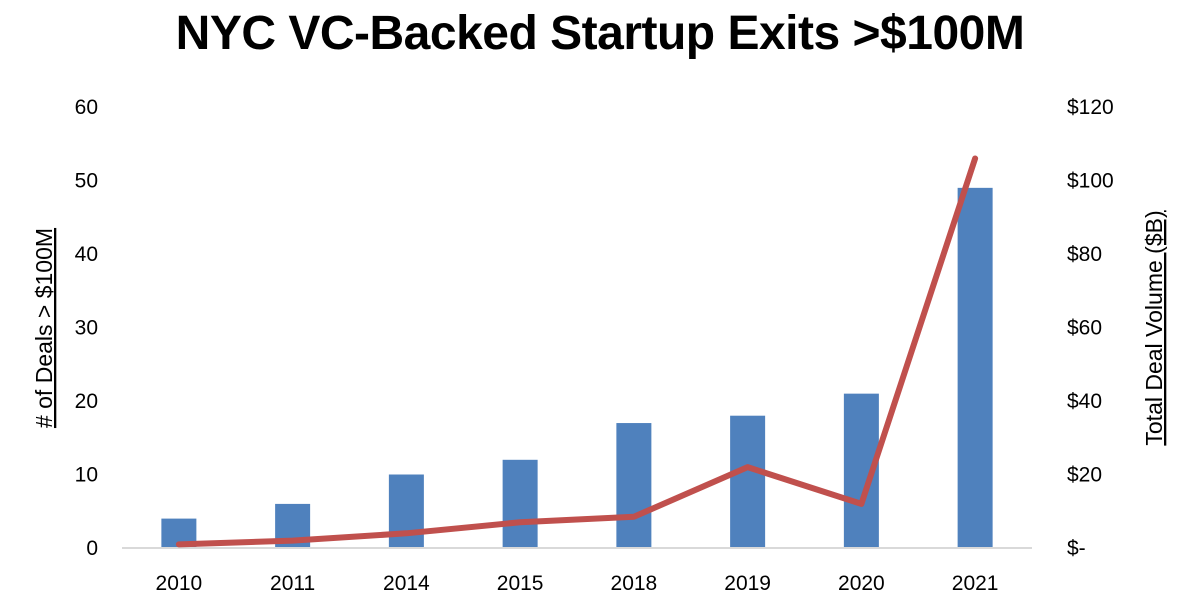  Describe the element at coordinates (1084, 401) in the screenshot. I see `y-right-tick-label: $40` at that location.